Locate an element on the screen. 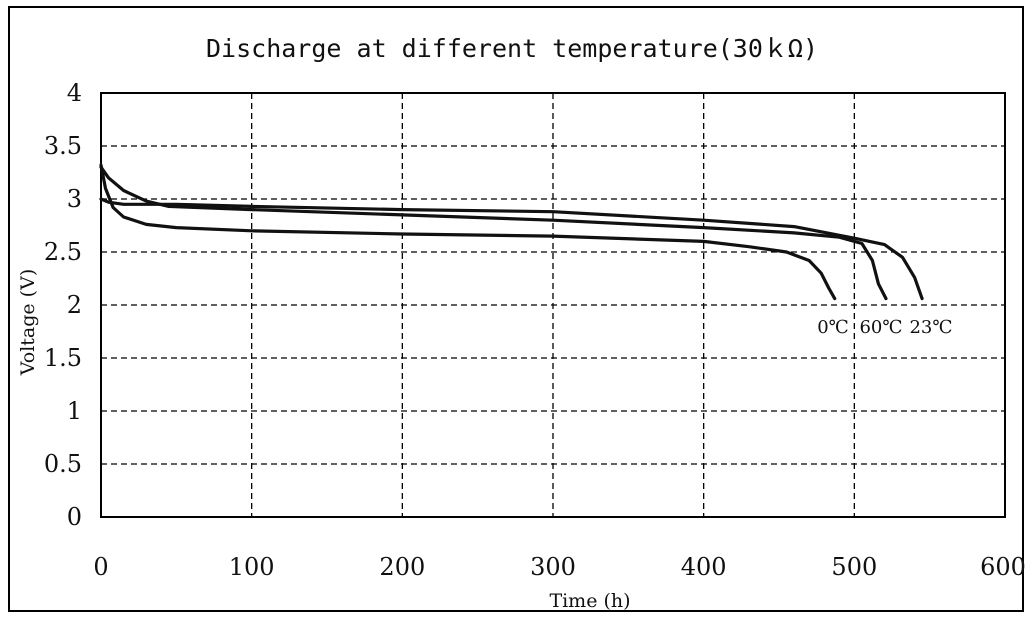 The image size is (1032, 618). x-tick-label: 300 is located at coordinates (553, 567).